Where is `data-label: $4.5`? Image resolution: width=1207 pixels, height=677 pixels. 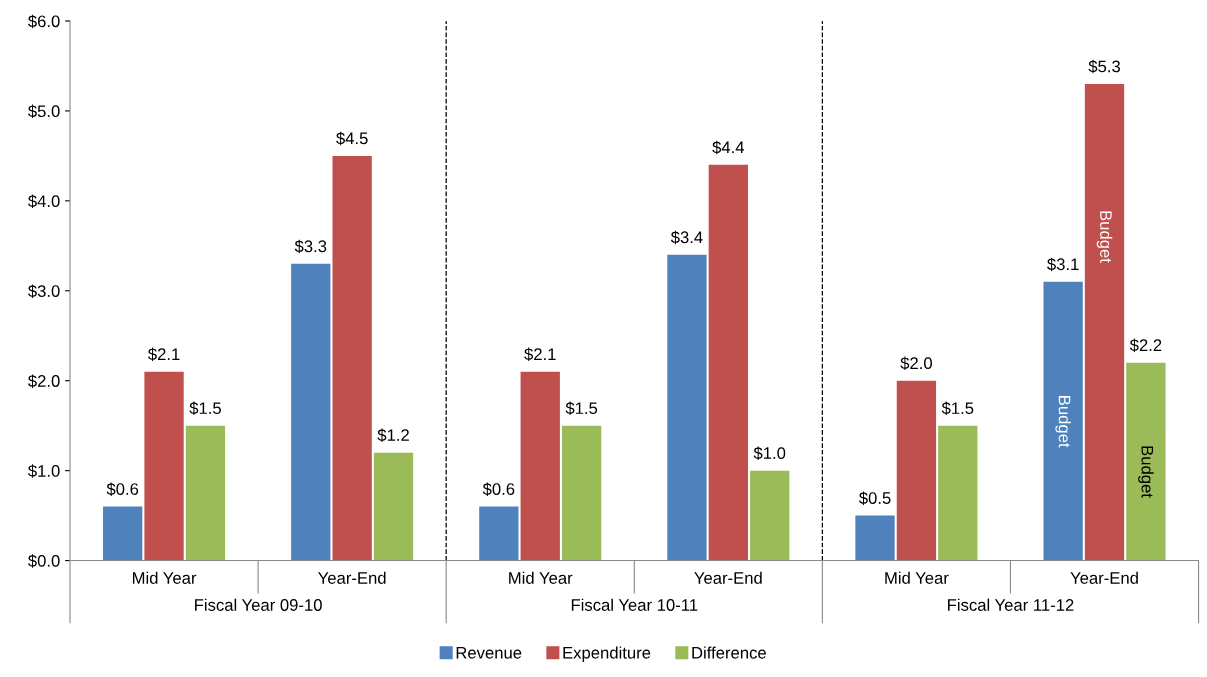 data-label: $4.5 is located at coordinates (352, 138).